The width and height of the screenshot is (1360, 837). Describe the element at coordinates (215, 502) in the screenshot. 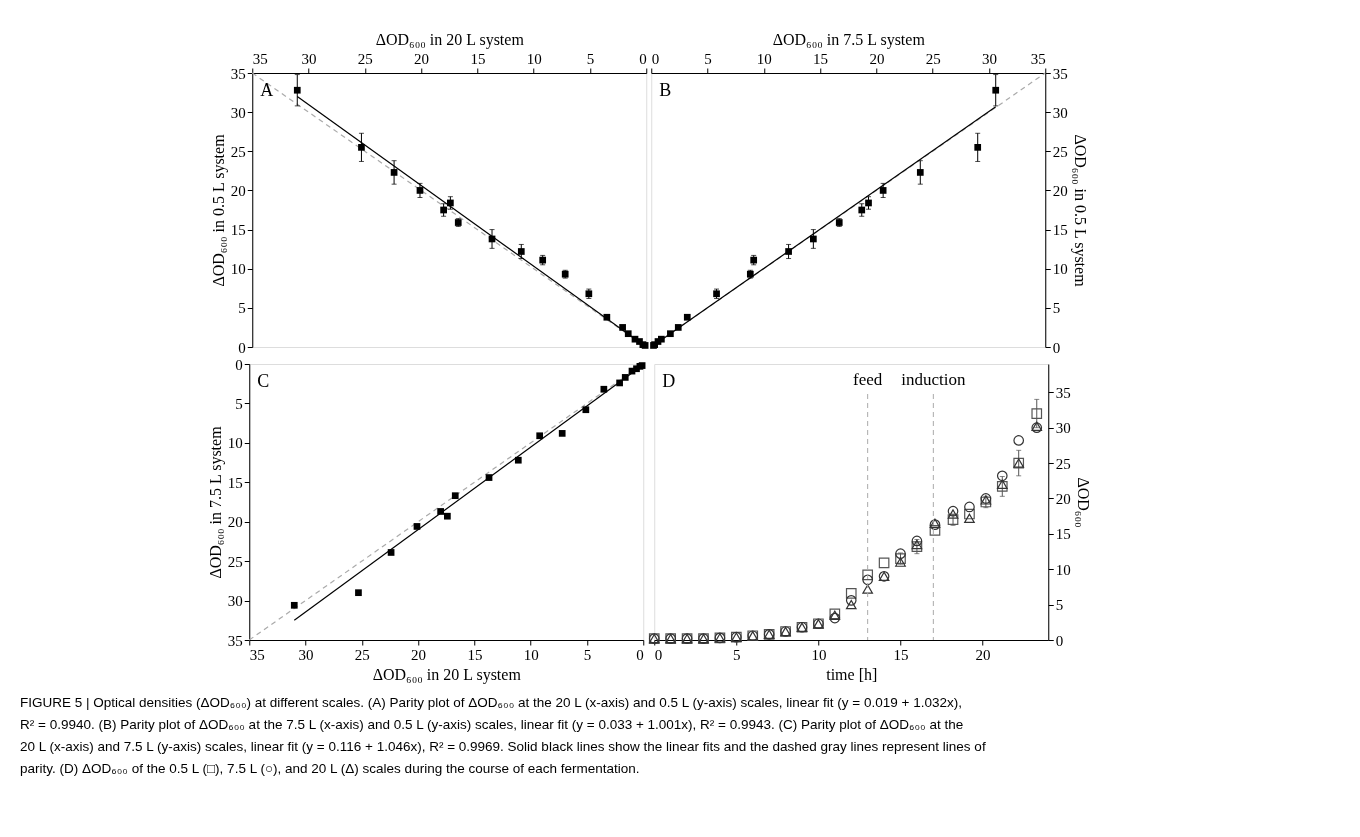

I see `y-axis-title: ΔOD₆₀₀ in 7.5 L system` at that location.